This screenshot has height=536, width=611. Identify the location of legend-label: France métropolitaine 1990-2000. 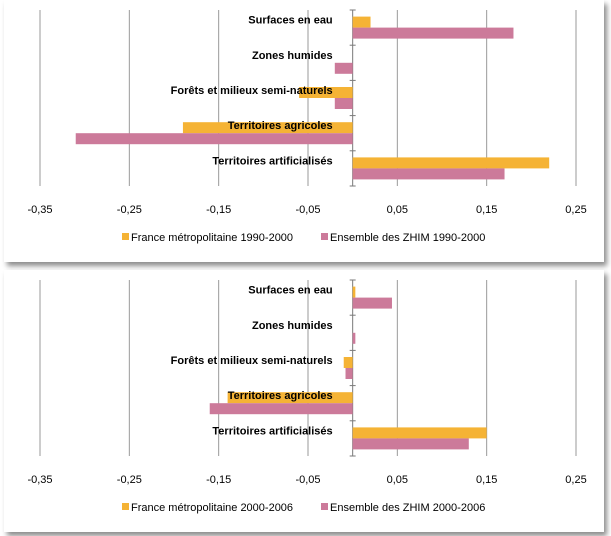
(212, 238).